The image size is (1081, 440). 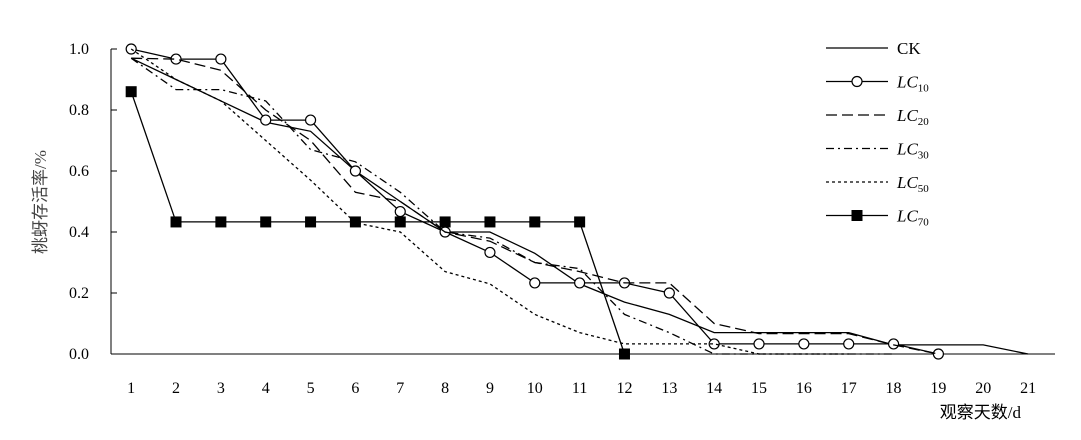 What do you see at coordinates (877, 84) in the screenshot?
I see `legend-item-lc10: LC10` at bounding box center [877, 84].